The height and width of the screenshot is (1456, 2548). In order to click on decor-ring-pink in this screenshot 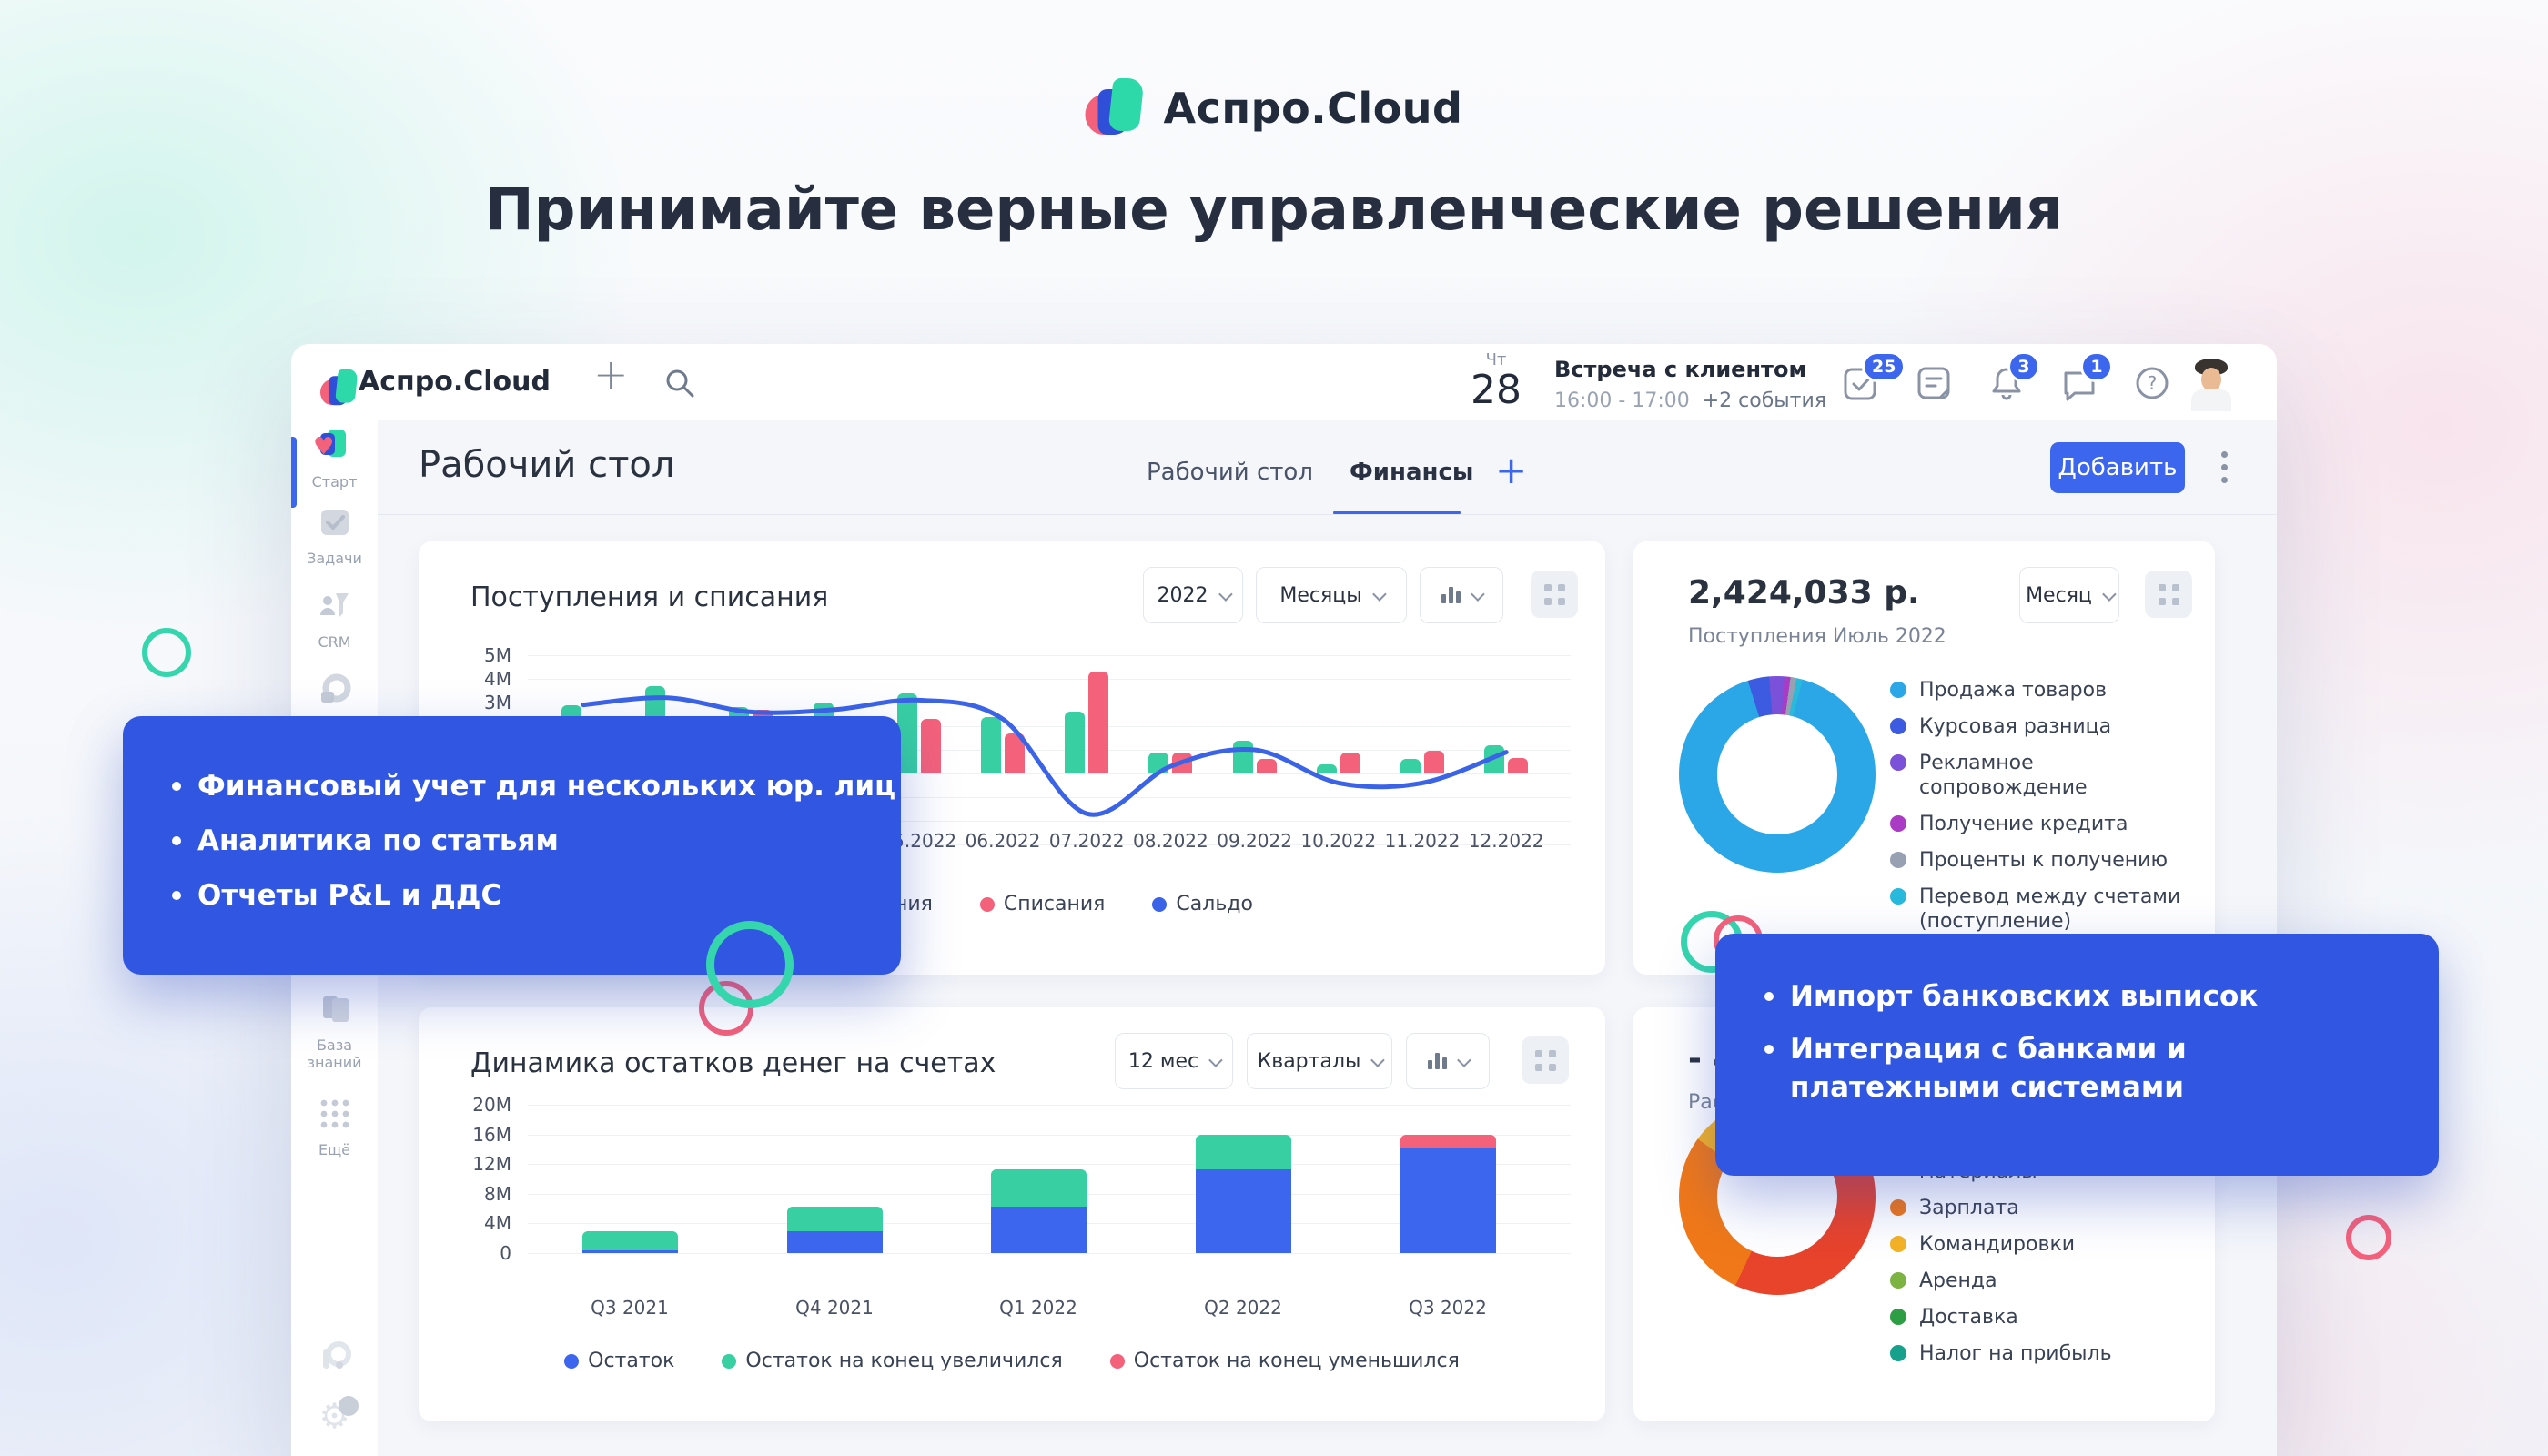, I will do `click(2368, 1237)`.